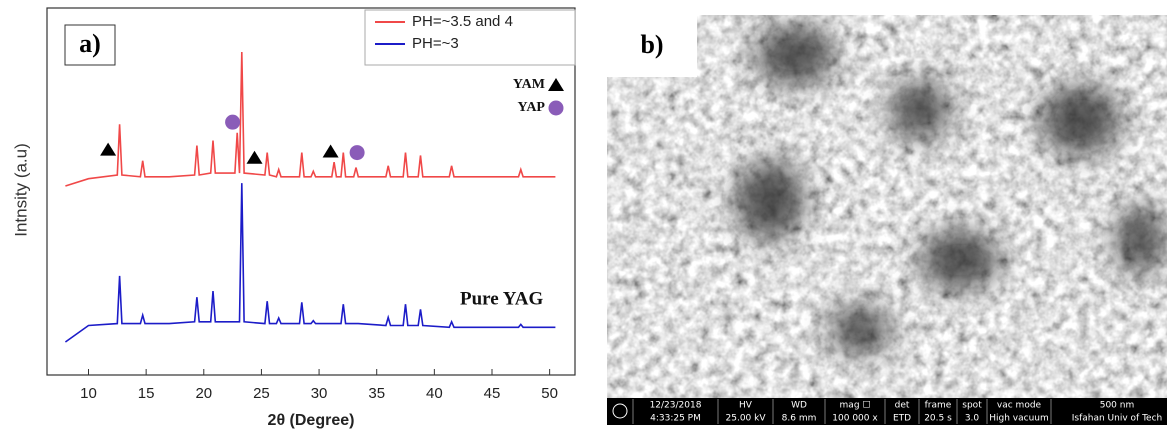 The width and height of the screenshot is (1167, 433). What do you see at coordinates (1019, 419) in the screenshot?
I see `sem-info-text: High vacuum` at bounding box center [1019, 419].